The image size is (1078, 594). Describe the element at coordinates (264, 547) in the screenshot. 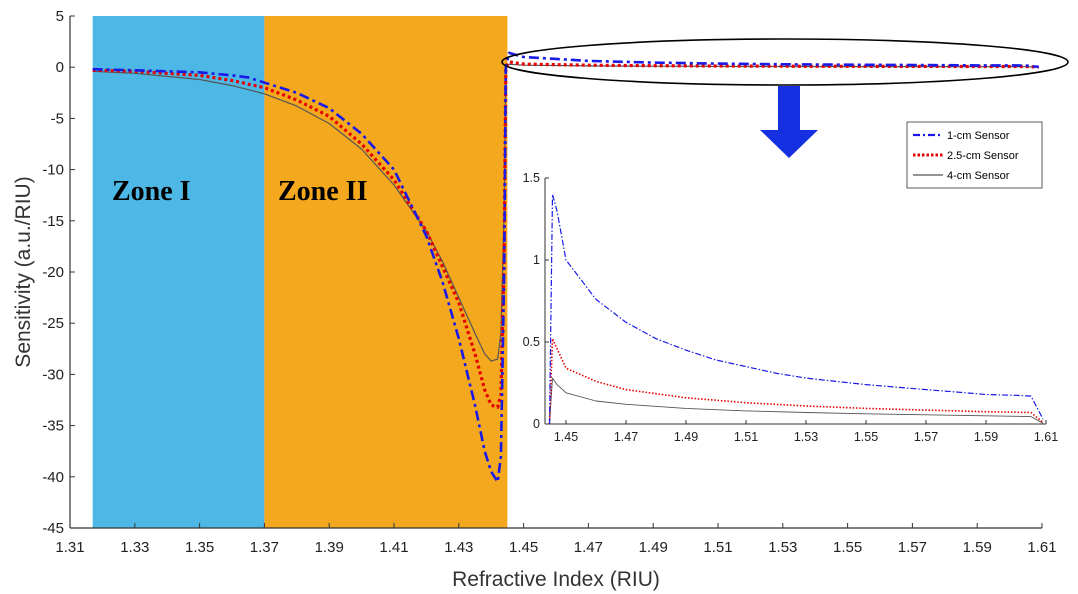

I see `x-tick-label: 1.37` at that location.